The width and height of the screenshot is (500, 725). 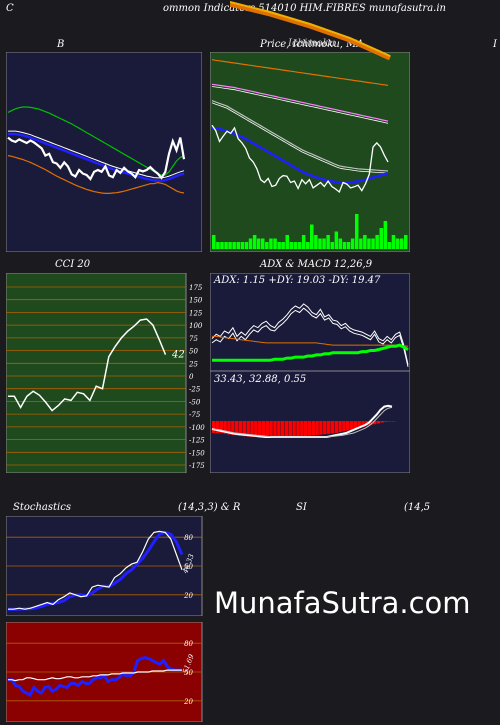 What do you see at coordinates (73, 264) in the screenshot?
I see `cci-title: CCI 20` at bounding box center [73, 264].